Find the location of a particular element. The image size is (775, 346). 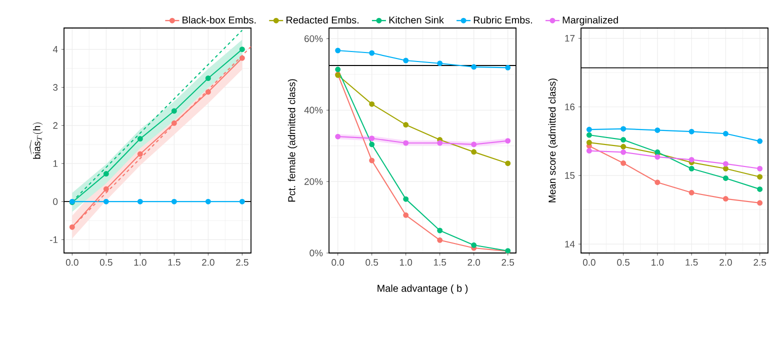

y-tick-label: 20% is located at coordinates (313, 181).